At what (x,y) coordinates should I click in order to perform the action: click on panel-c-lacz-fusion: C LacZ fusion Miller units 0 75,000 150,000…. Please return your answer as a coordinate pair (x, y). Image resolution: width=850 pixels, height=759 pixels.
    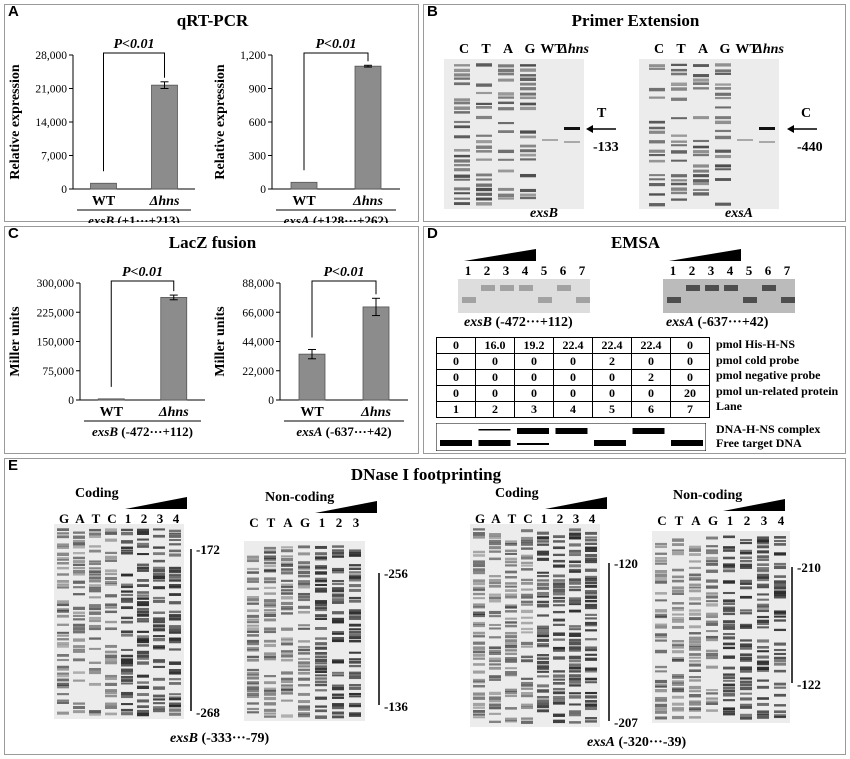
    Looking at the image, I should click on (211, 339).